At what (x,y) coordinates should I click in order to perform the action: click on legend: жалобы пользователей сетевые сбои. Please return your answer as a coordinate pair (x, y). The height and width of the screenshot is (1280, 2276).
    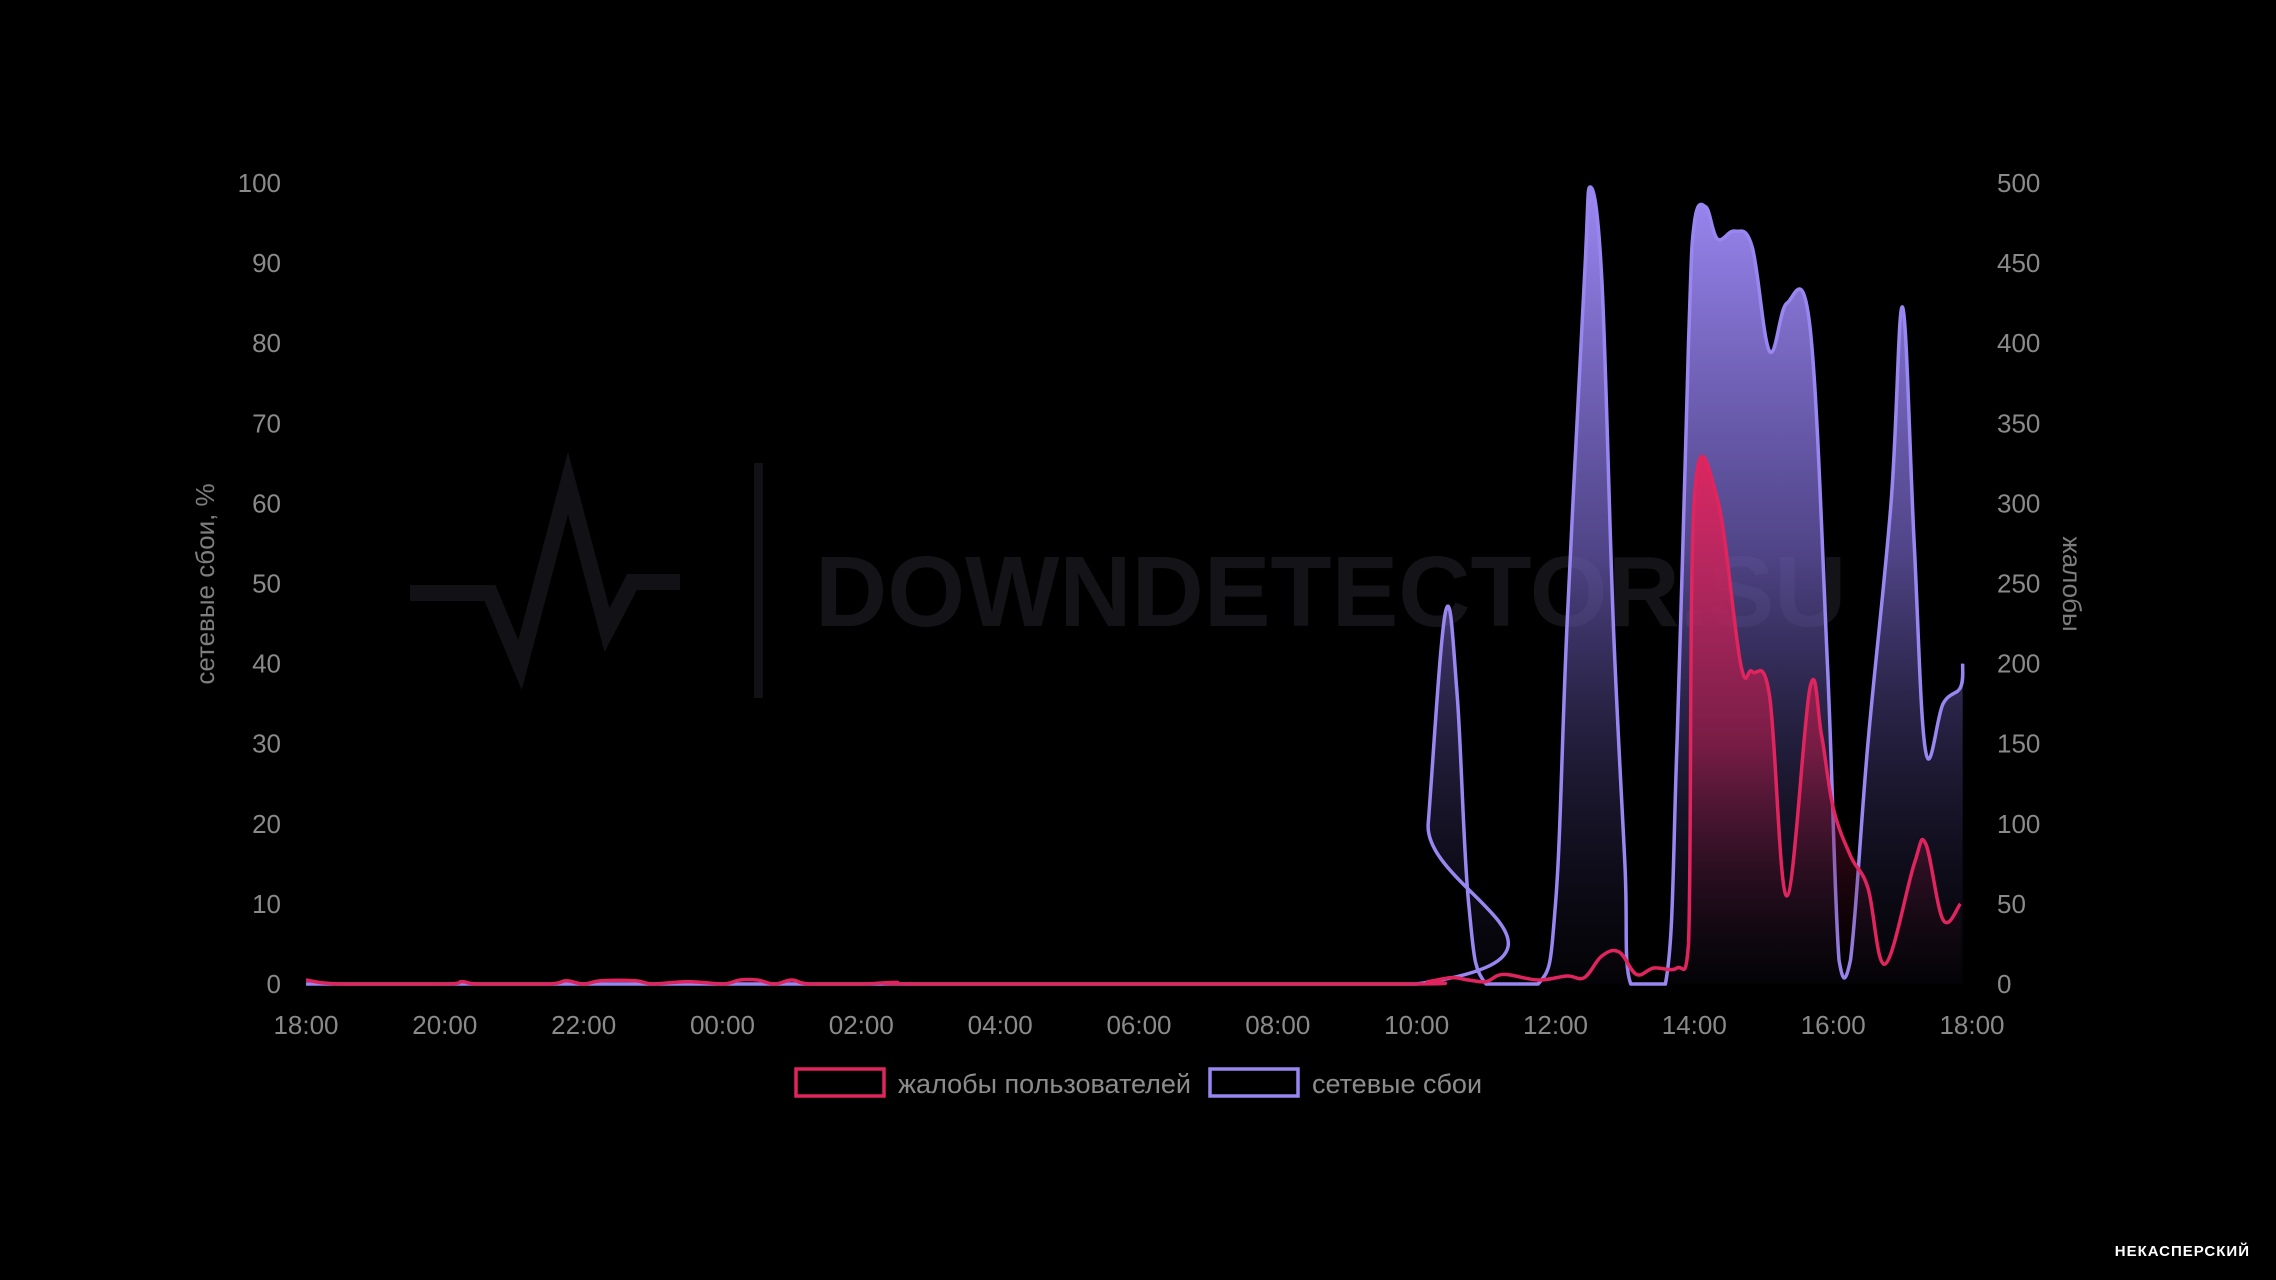
    Looking at the image, I should click on (1138, 1083).